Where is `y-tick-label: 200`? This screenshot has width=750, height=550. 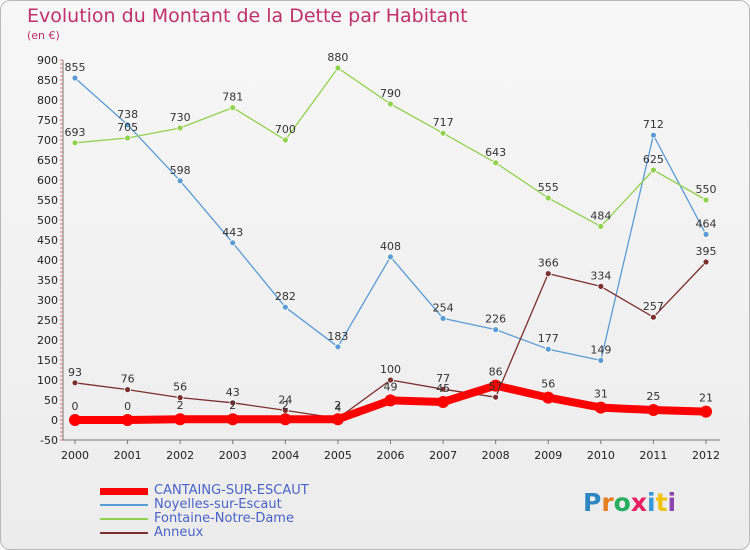 y-tick-label: 200 is located at coordinates (47, 340).